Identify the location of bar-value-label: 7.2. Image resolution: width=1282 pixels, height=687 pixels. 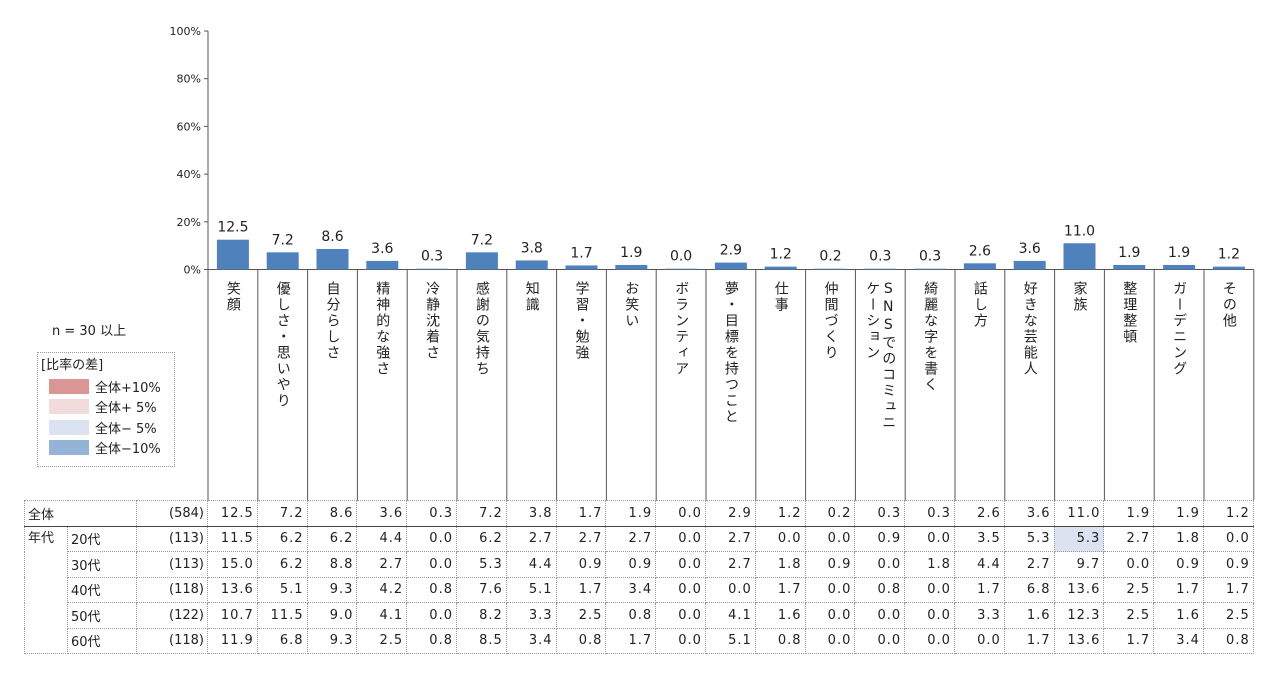
(482, 240).